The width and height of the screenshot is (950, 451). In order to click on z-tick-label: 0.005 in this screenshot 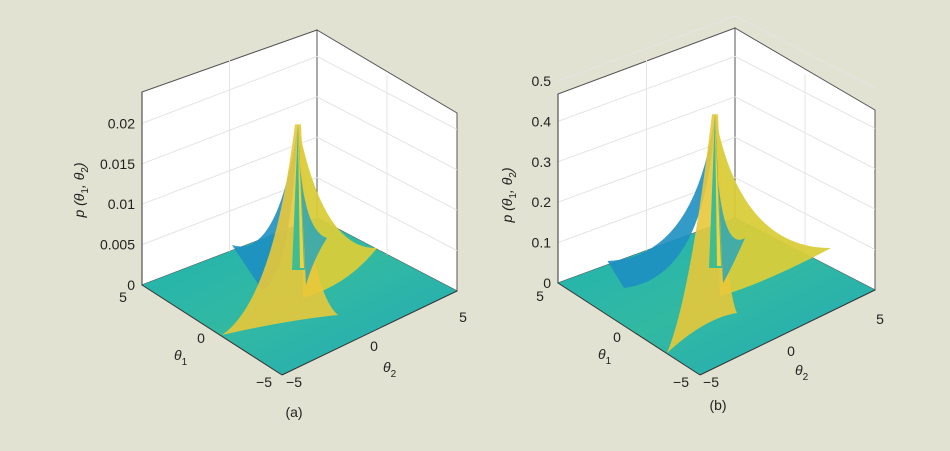, I will do `click(117, 245)`.